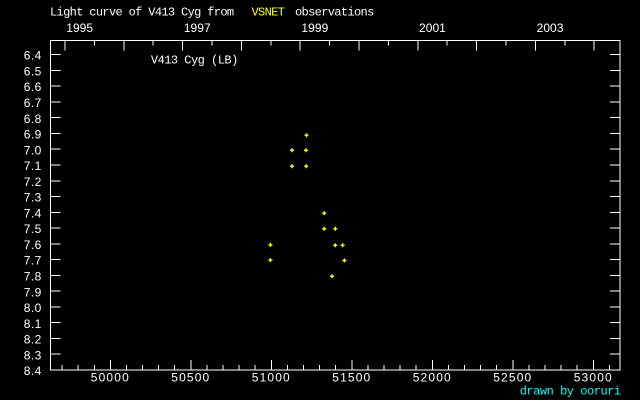 This screenshot has width=640, height=400. Describe the element at coordinates (33, 324) in the screenshot. I see `svg-text: 8.1` at that location.